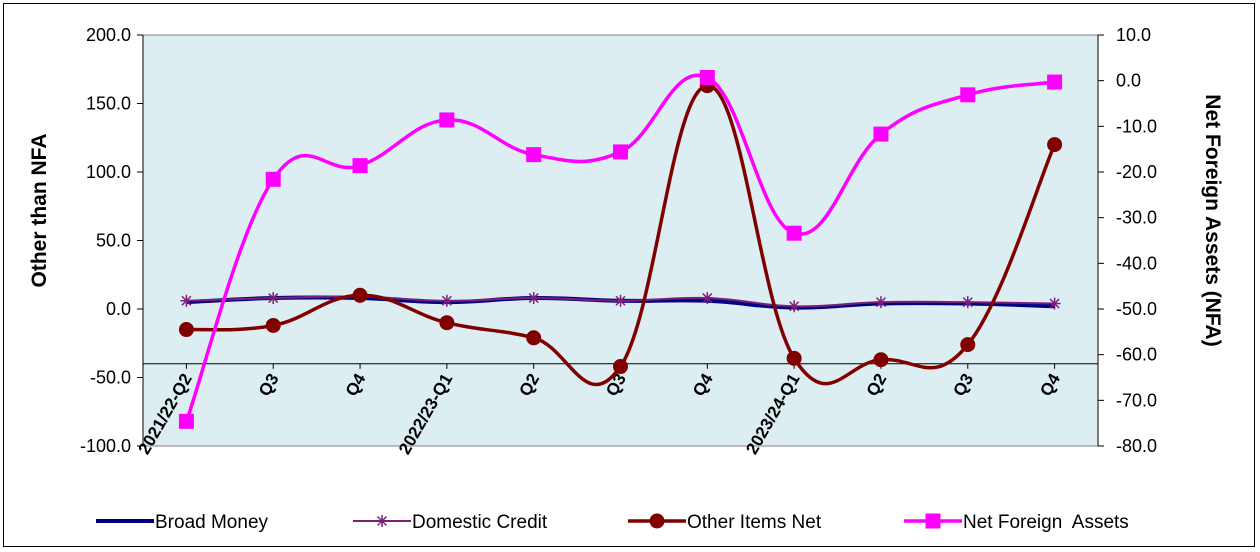  What do you see at coordinates (1136, 355) in the screenshot?
I see `right-axis-tick-label: -60.0` at bounding box center [1136, 355].